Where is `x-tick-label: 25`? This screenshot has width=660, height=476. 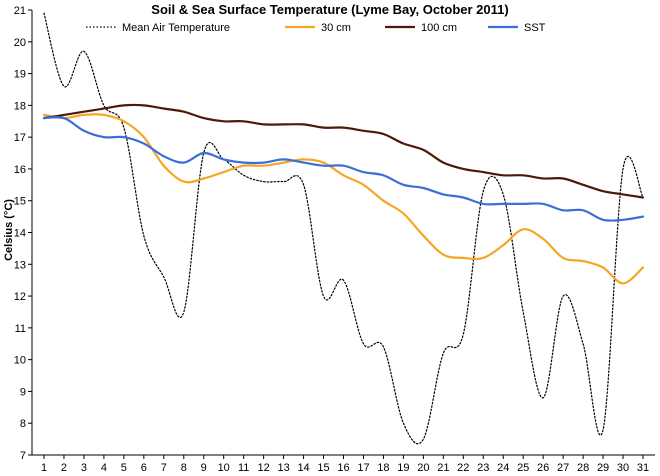 x-tick-label: 25 is located at coordinates (523, 468).